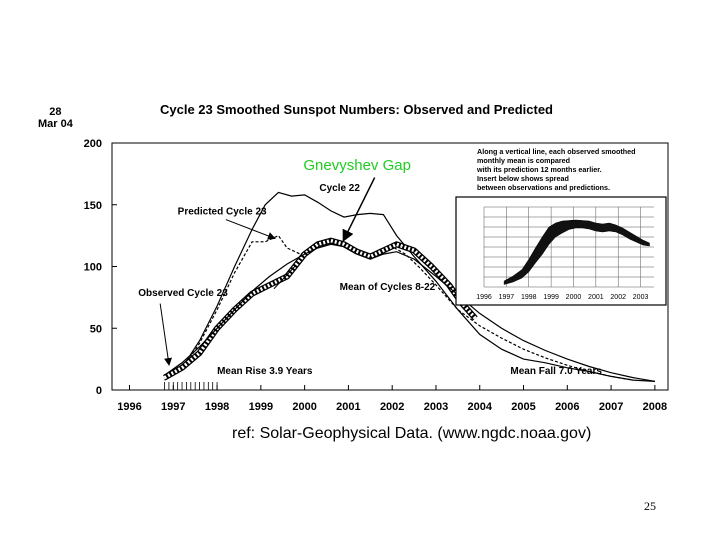 The height and width of the screenshot is (540, 720). What do you see at coordinates (183, 293) in the screenshot?
I see `annotation-observed-cycle-23: Observed Cycle 23` at bounding box center [183, 293].